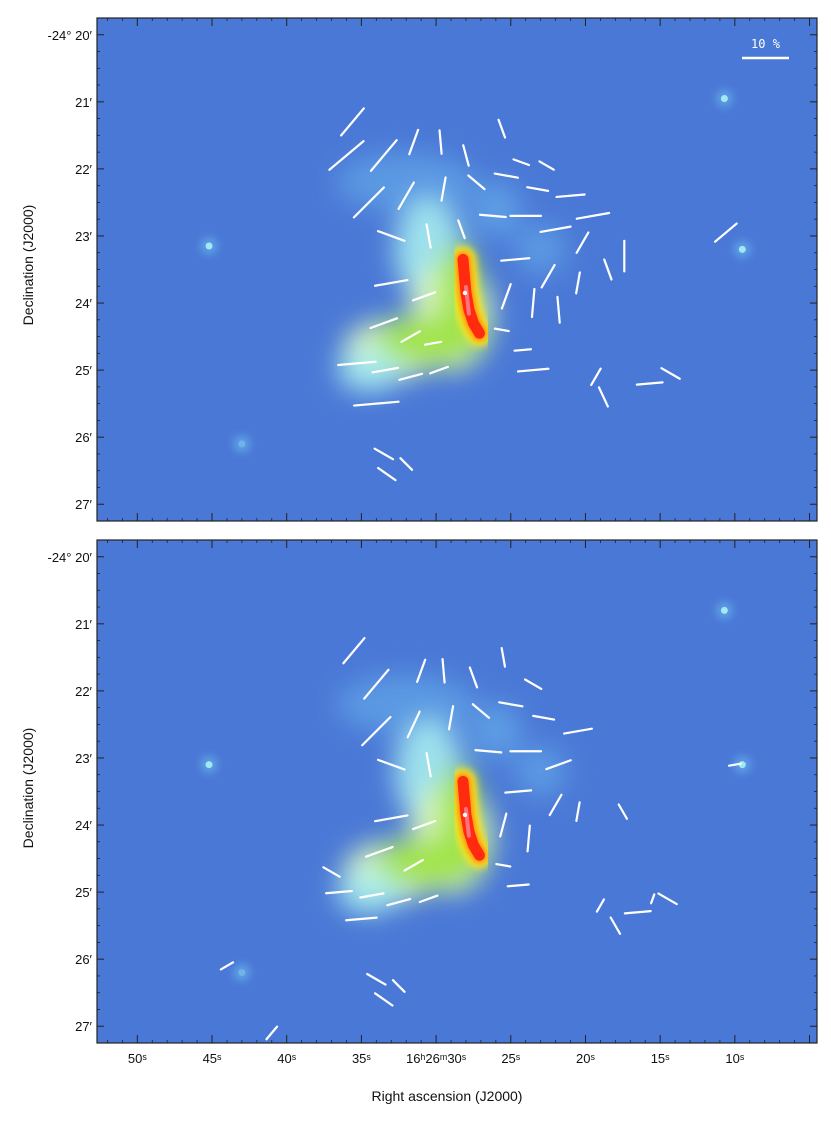 The image size is (831, 1123). What do you see at coordinates (83, 825) in the screenshot?
I see `y-tick-label: 24′` at bounding box center [83, 825].